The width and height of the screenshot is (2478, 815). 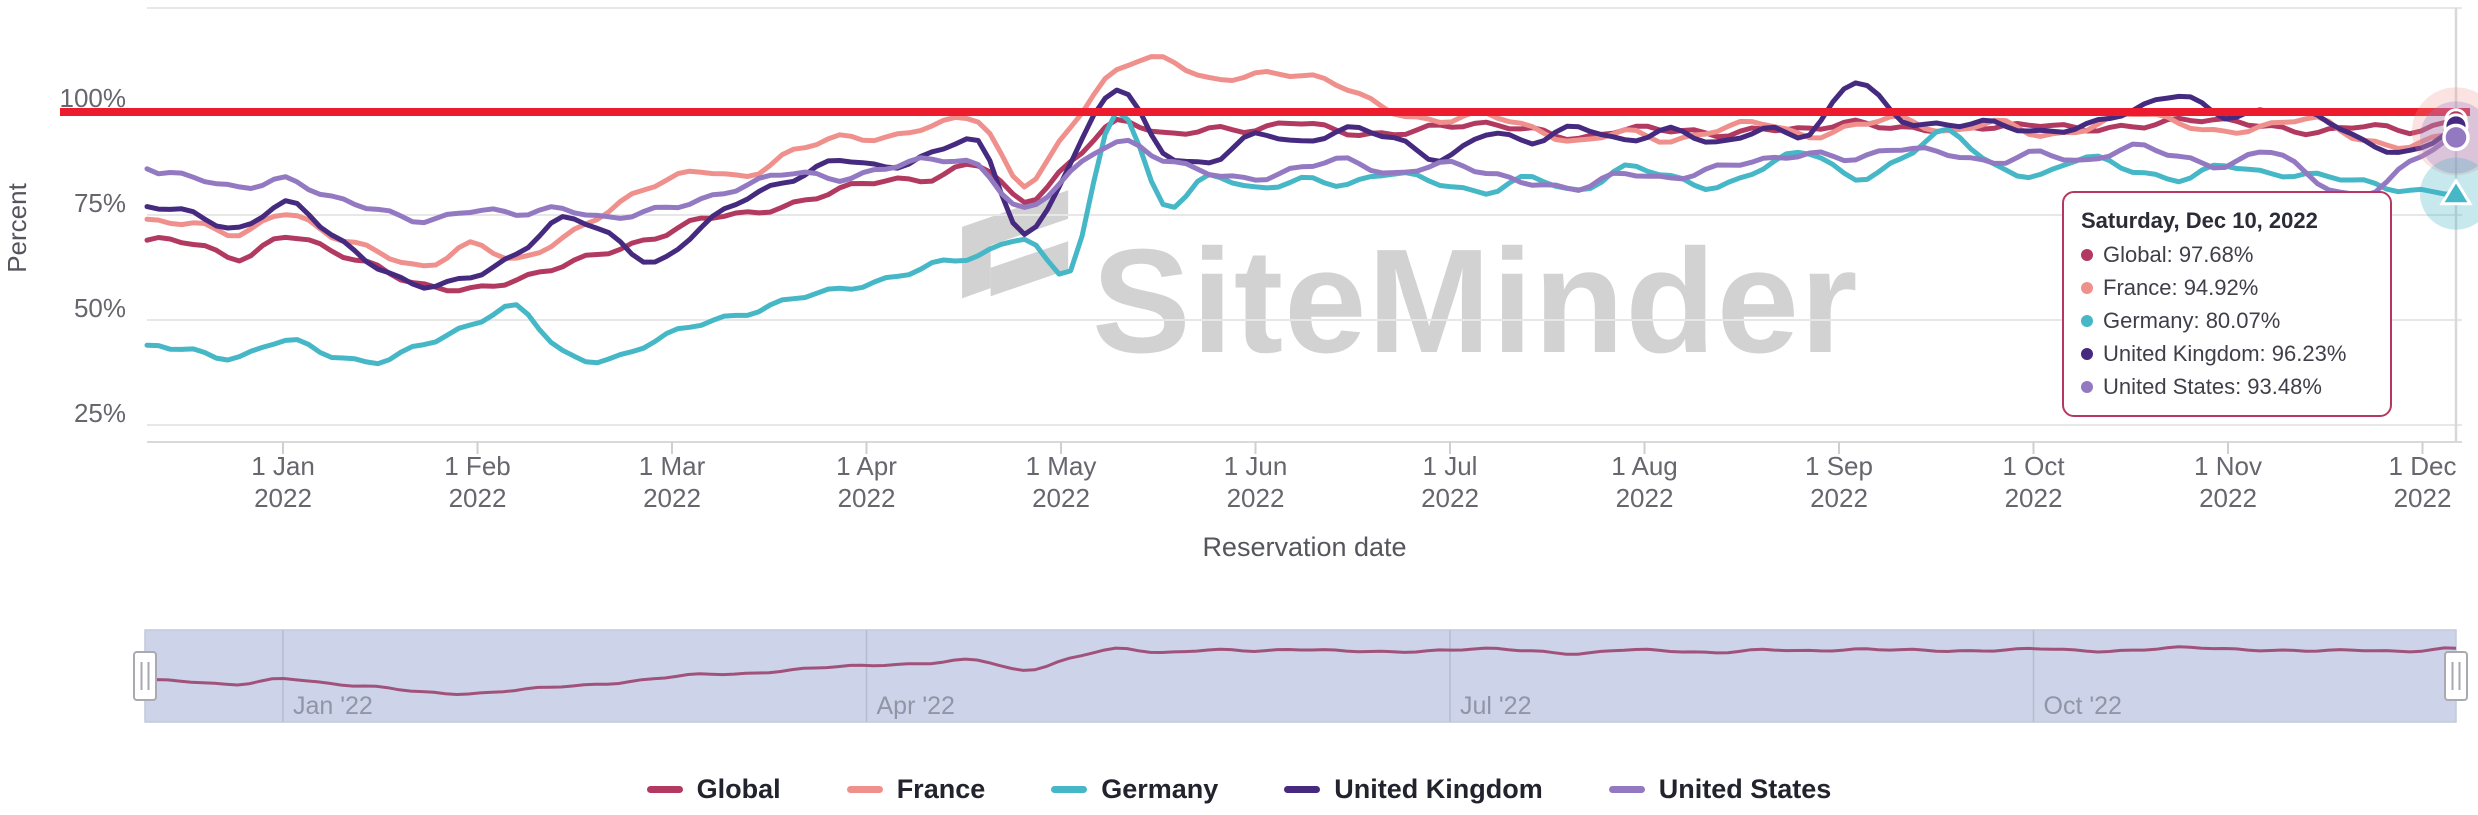 What do you see at coordinates (1061, 482) in the screenshot?
I see `x-axis-label: 1 May 2022` at bounding box center [1061, 482].